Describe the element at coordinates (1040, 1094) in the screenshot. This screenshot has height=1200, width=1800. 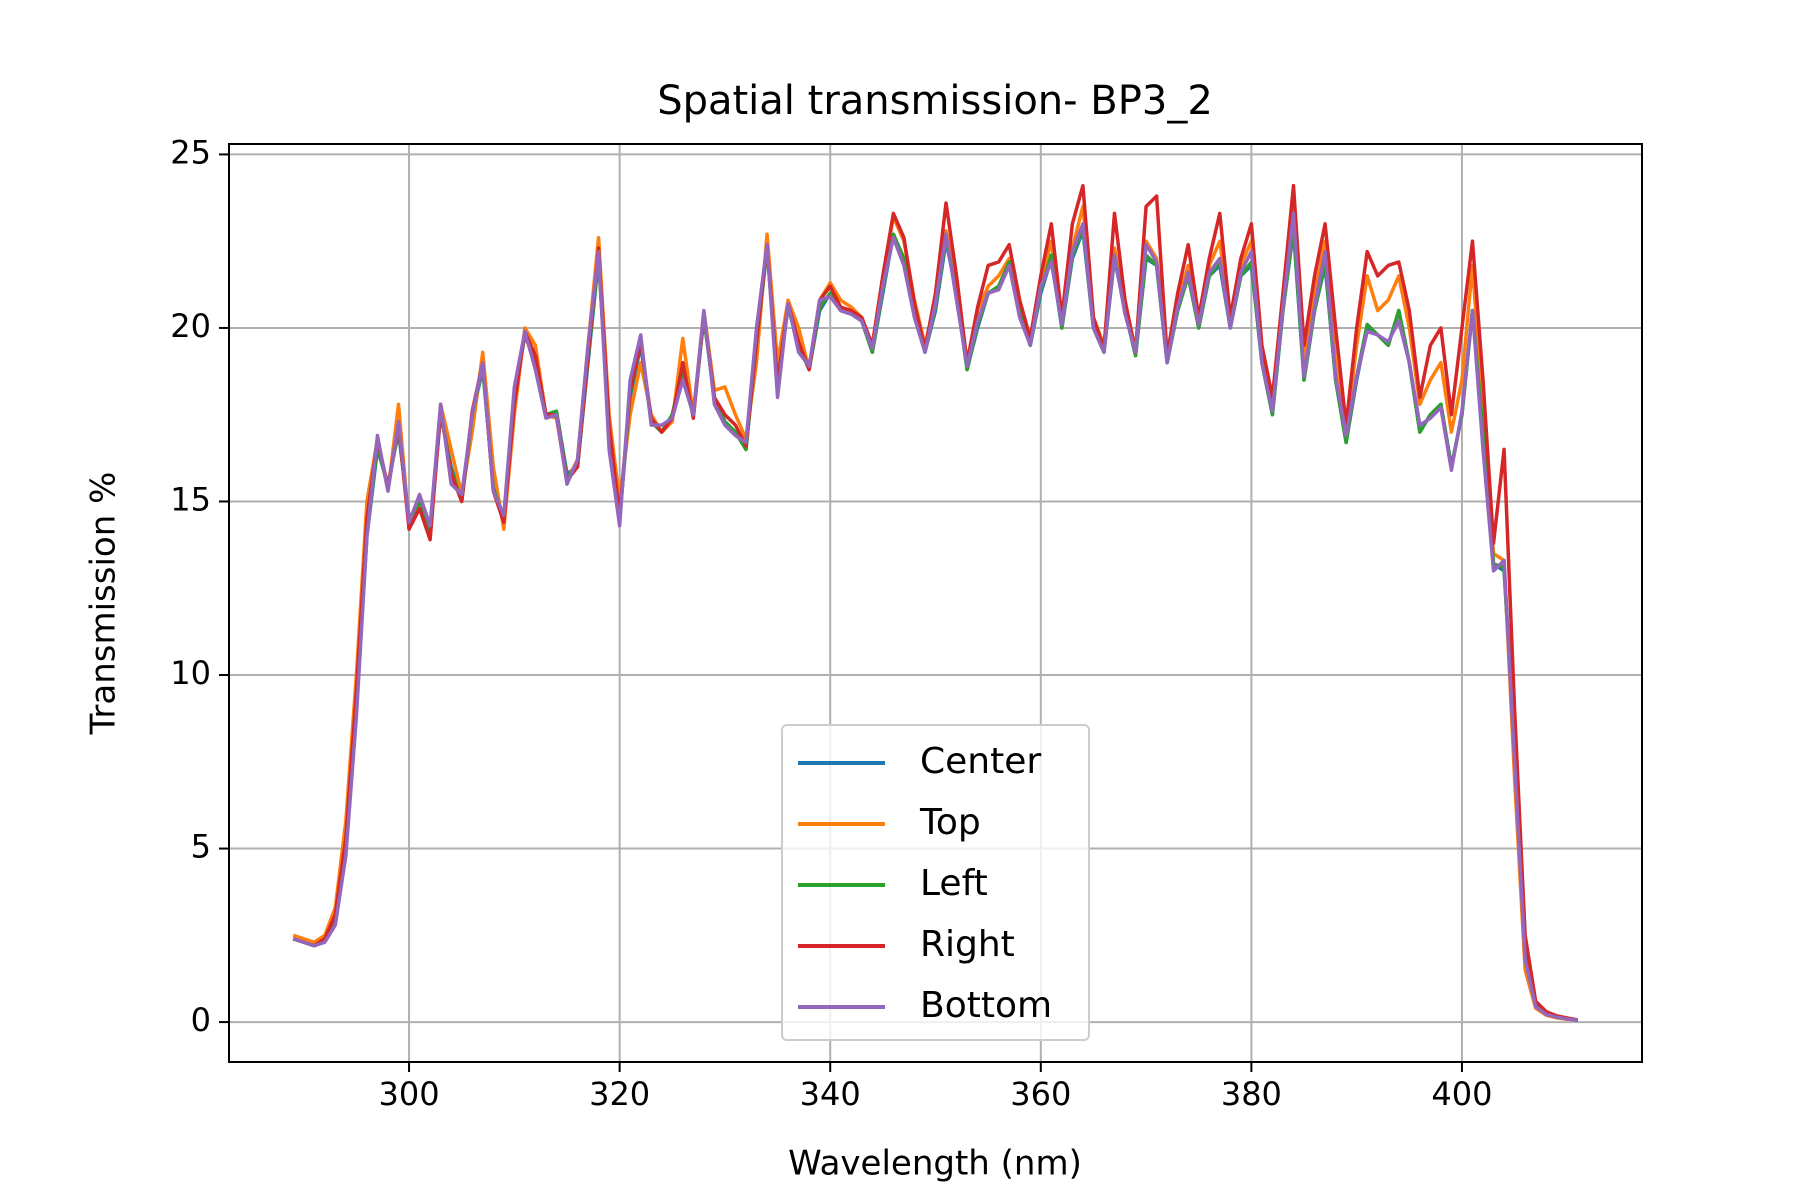
I see `x-tick-label: 360` at that location.